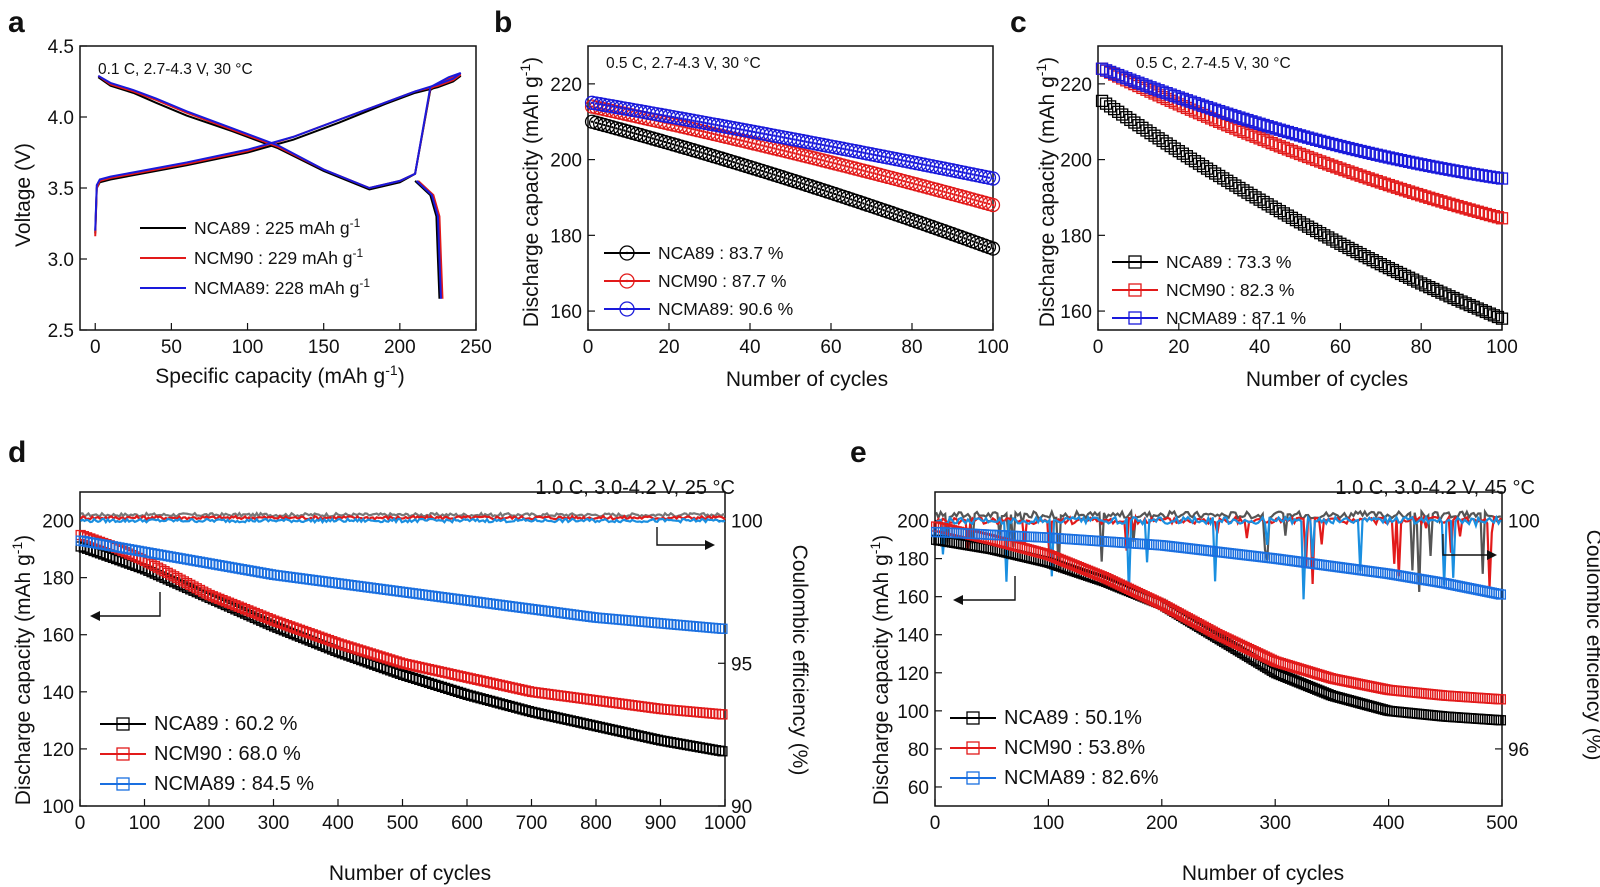 The image size is (1600, 887). I want to click on panel-a-discharge-curve-ncma89, so click(279, 131).